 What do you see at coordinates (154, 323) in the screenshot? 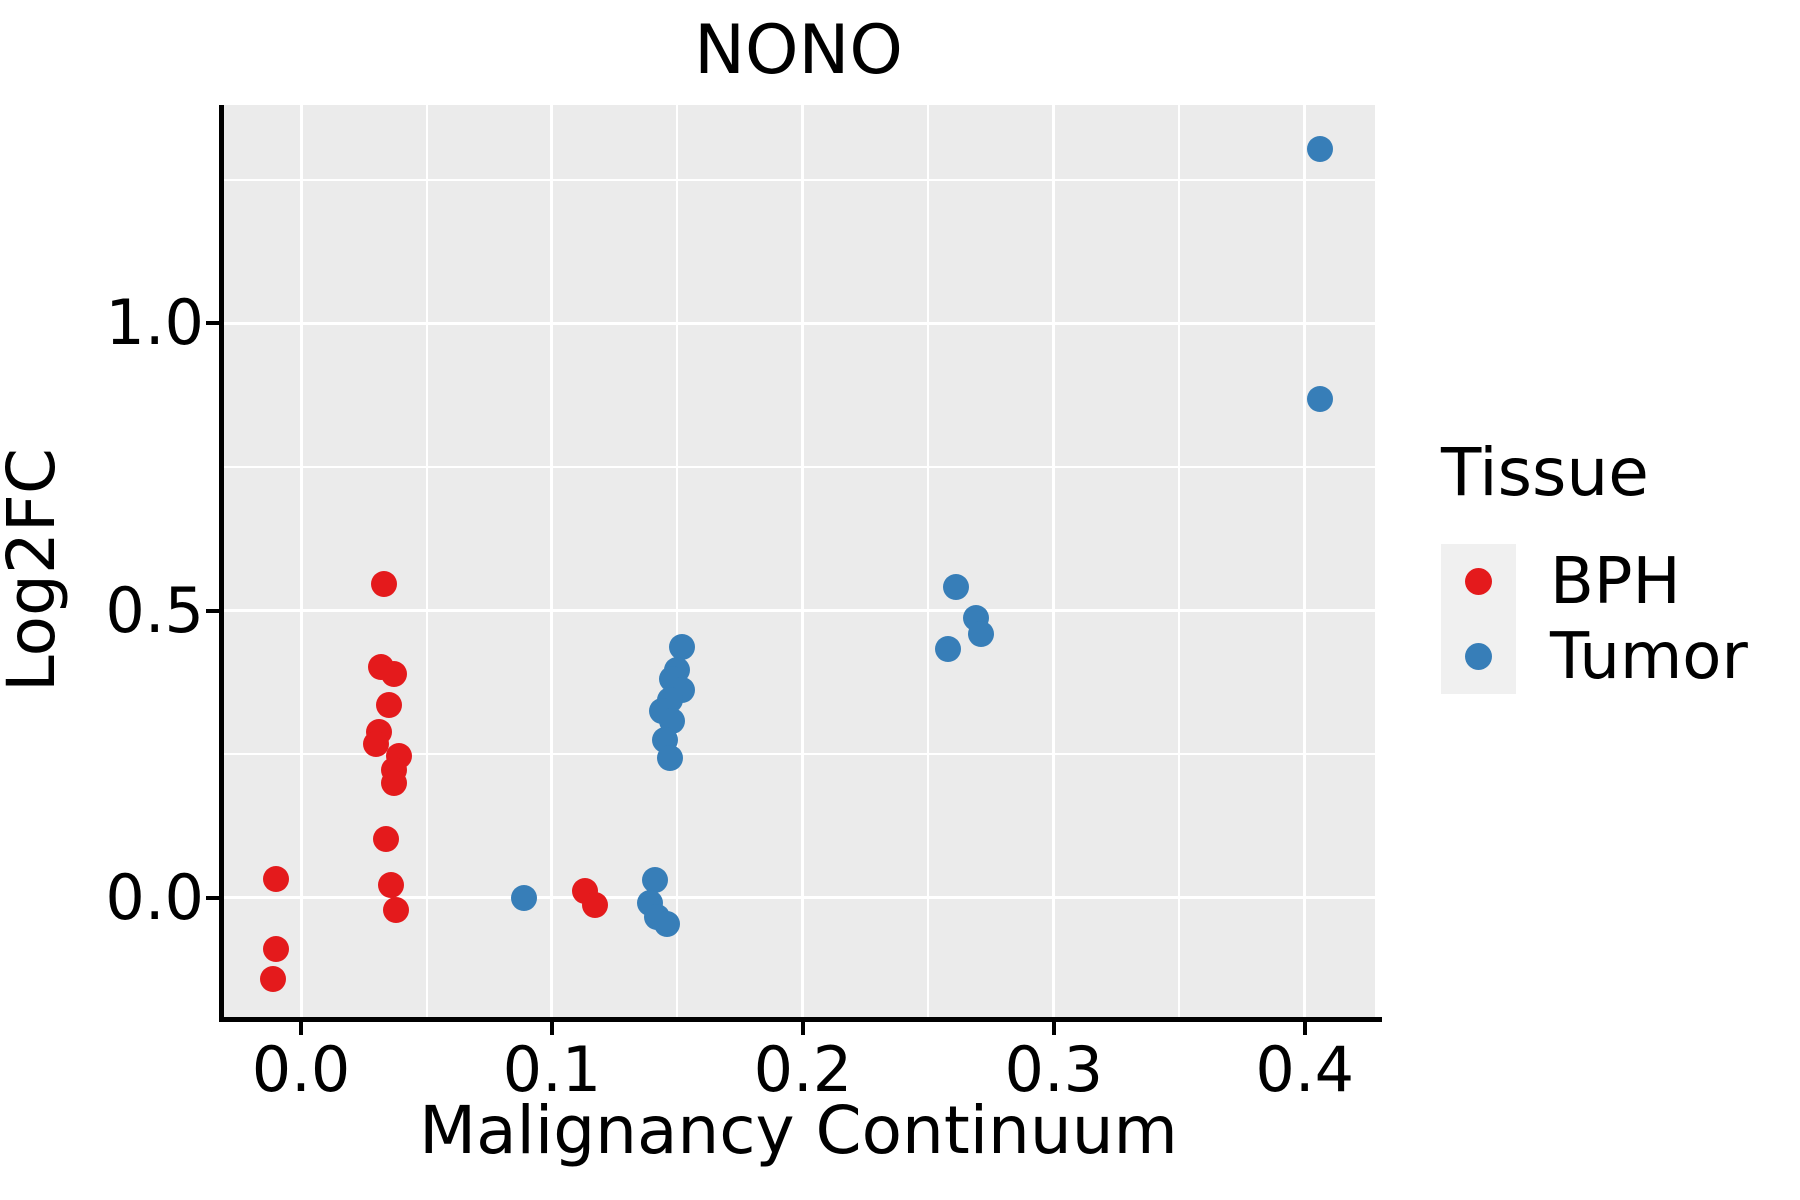
I see `y-tick-label: 1.0` at bounding box center [154, 323].